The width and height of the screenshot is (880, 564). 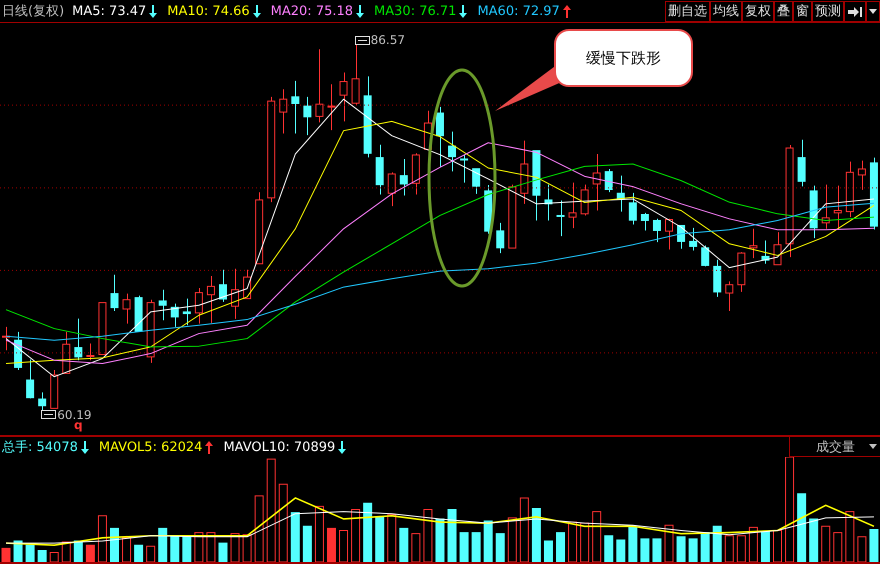 What do you see at coordinates (312, 11) in the screenshot?
I see `text: MA20: 75.18` at bounding box center [312, 11].